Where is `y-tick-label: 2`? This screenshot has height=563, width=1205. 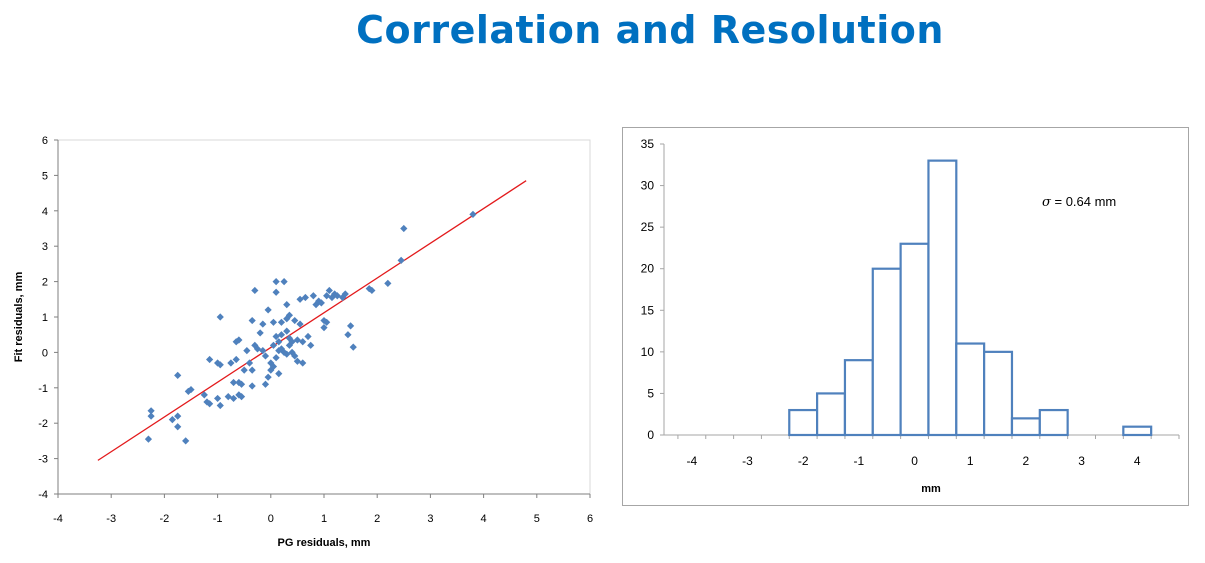 y-tick-label: 2 is located at coordinates (45, 283).